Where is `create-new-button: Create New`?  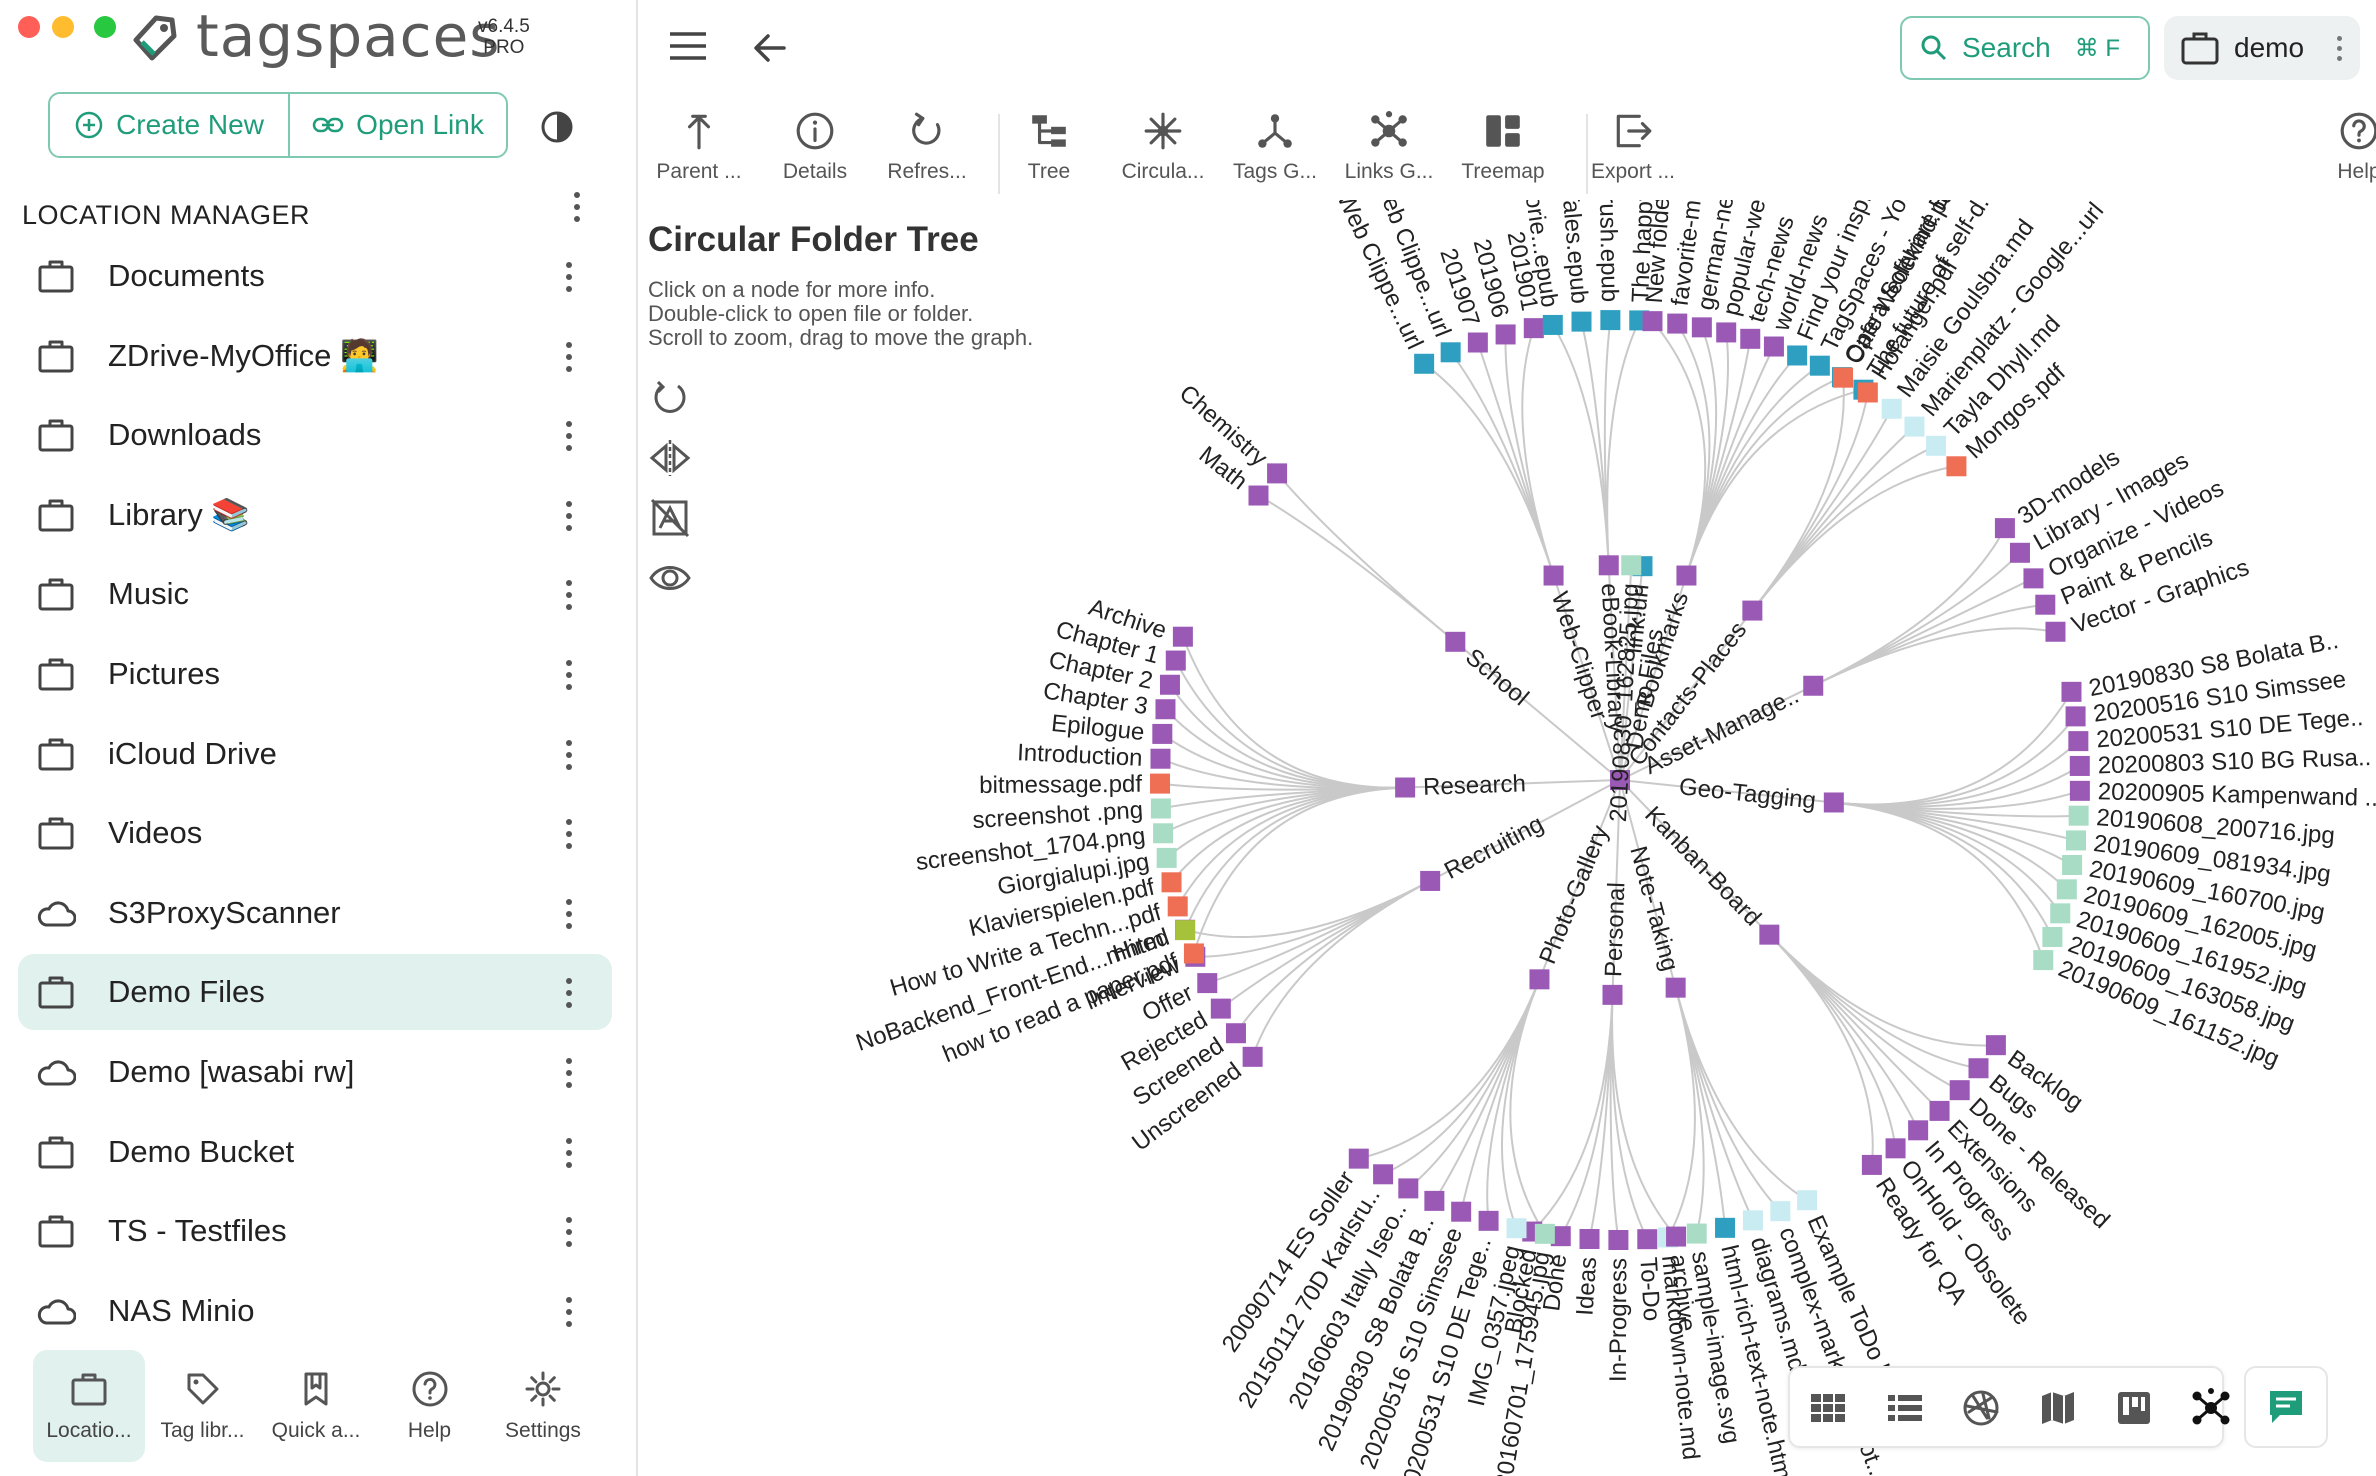
create-new-button: Create New is located at coordinates (170, 125).